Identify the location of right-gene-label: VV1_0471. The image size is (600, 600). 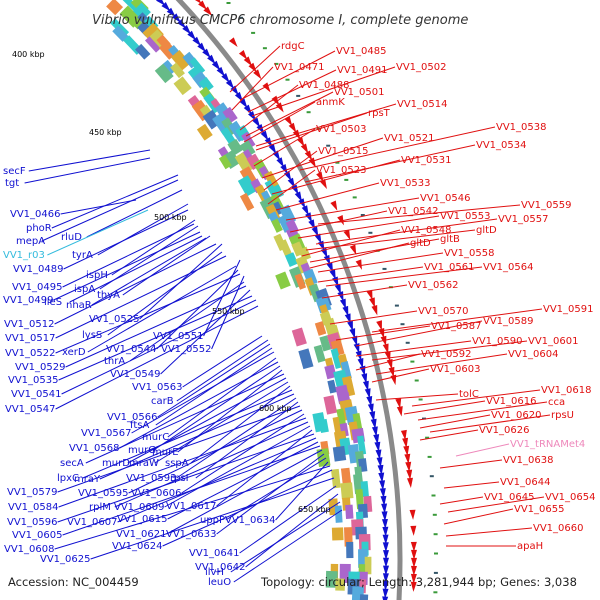
(299, 67).